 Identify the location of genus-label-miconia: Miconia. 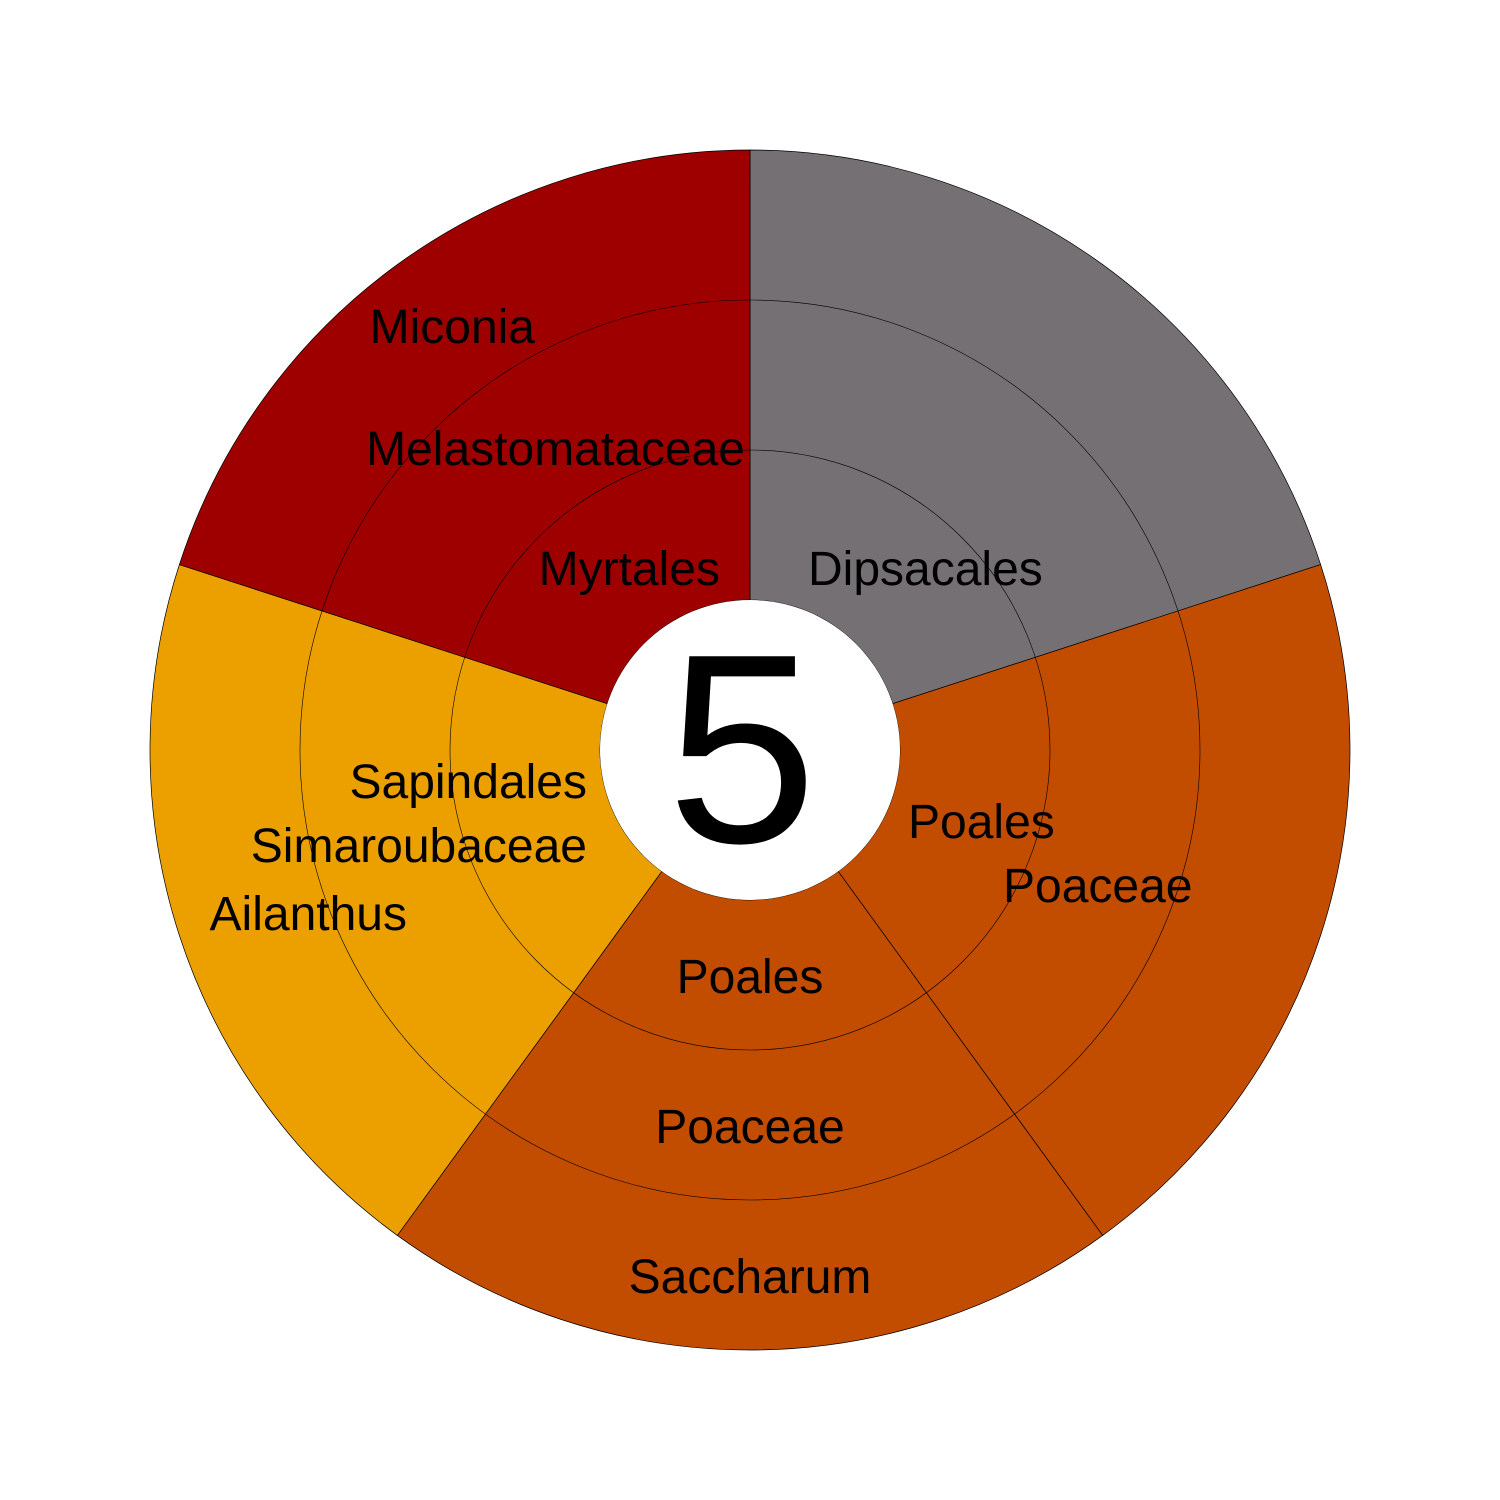
(453, 327).